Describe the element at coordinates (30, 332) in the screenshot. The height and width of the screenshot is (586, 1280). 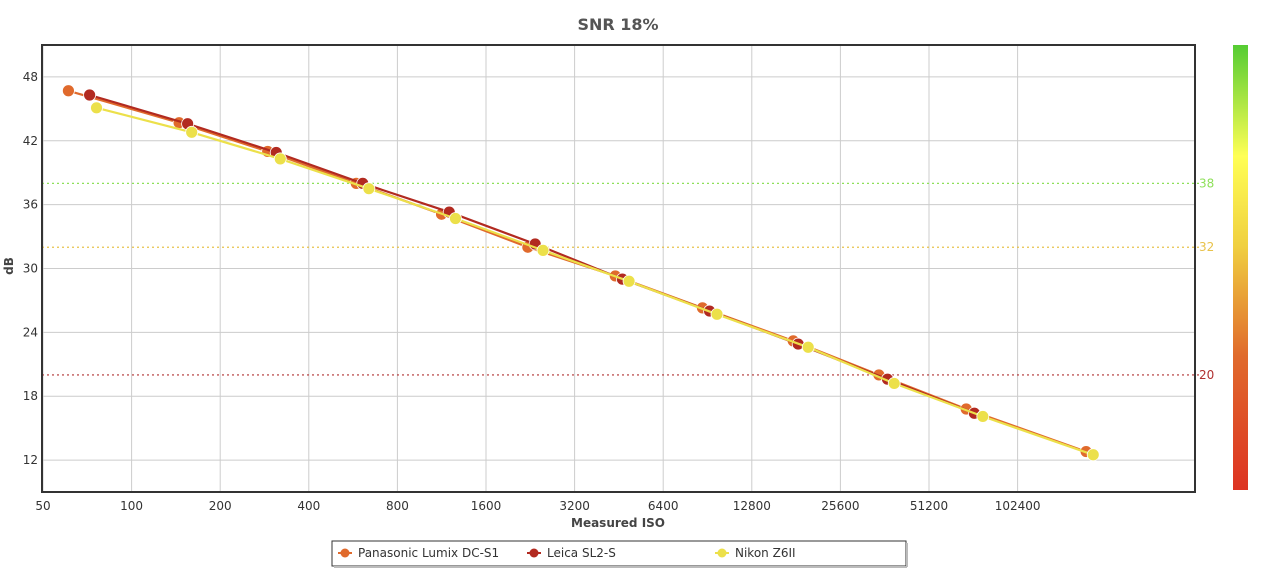
I see `y-tick-label: 24` at that location.